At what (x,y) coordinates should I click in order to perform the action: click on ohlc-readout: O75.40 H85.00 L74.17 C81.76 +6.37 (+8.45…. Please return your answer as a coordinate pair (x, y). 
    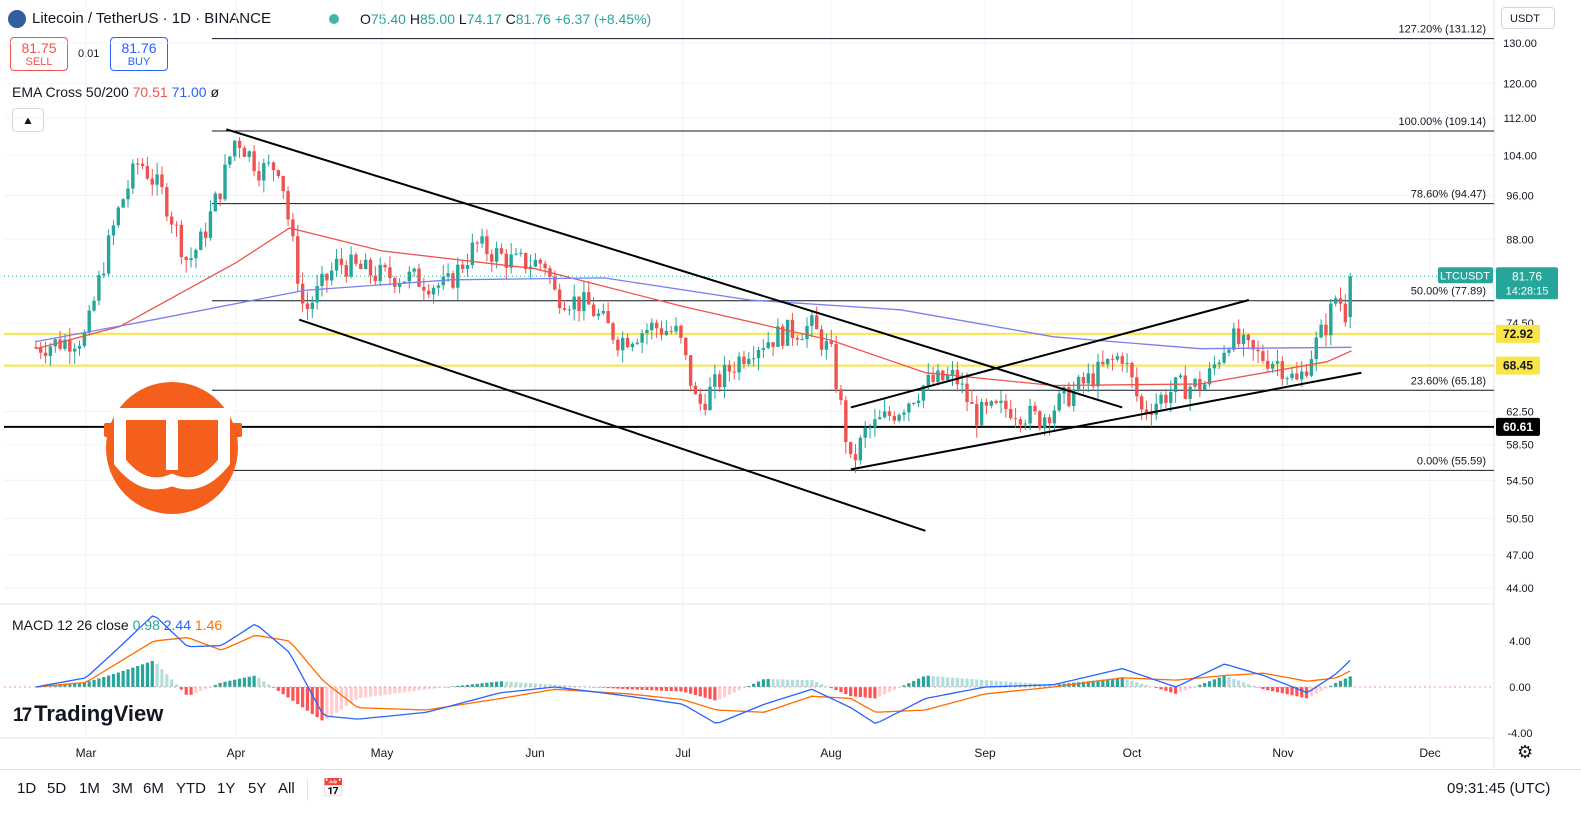
    Looking at the image, I should click on (505, 19).